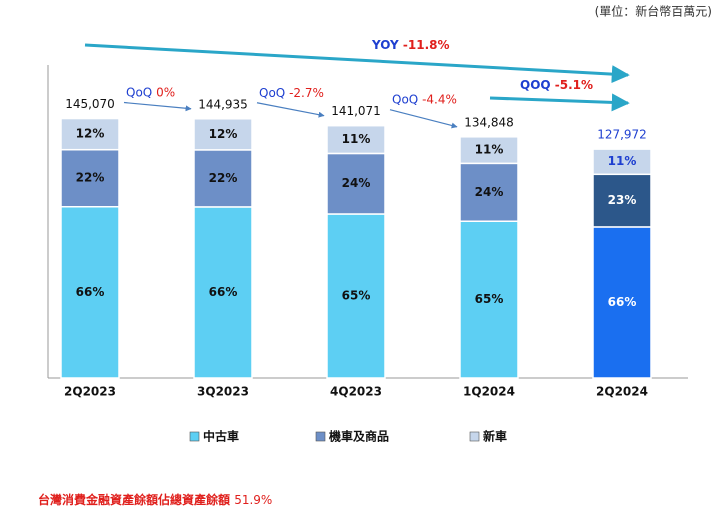  Describe the element at coordinates (426, 45) in the screenshot. I see `yoy-change: -11.8%` at that location.